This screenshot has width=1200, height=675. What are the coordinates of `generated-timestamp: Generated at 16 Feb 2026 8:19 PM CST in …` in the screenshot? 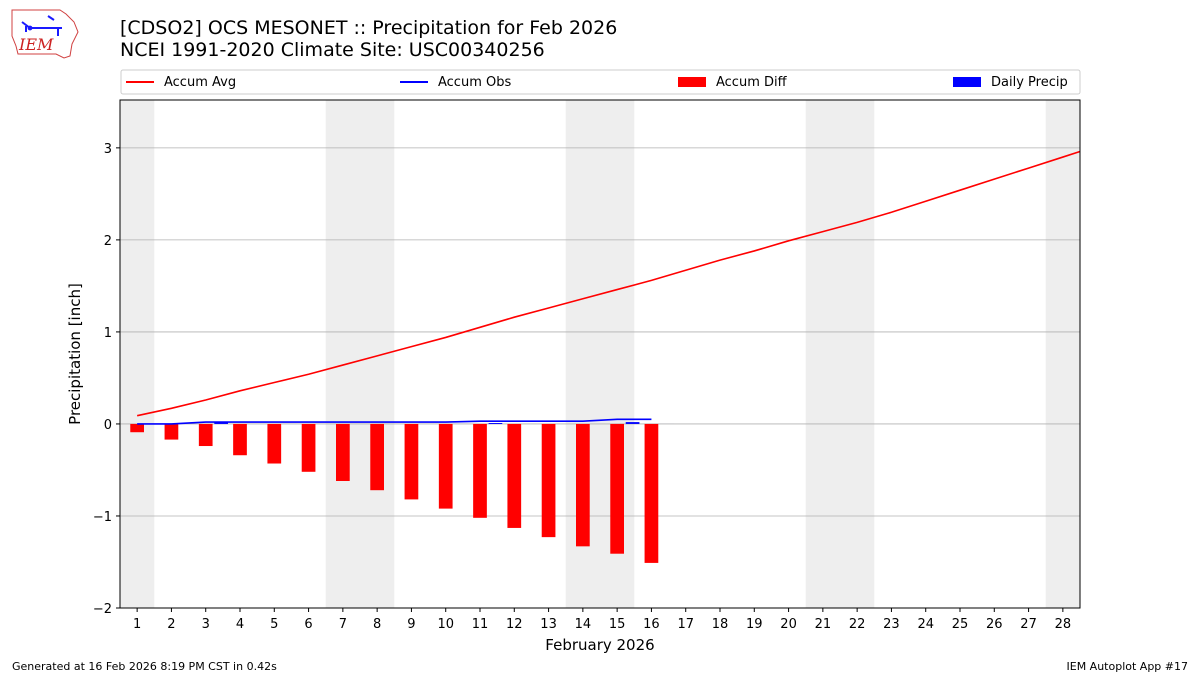 It's located at (144, 666).